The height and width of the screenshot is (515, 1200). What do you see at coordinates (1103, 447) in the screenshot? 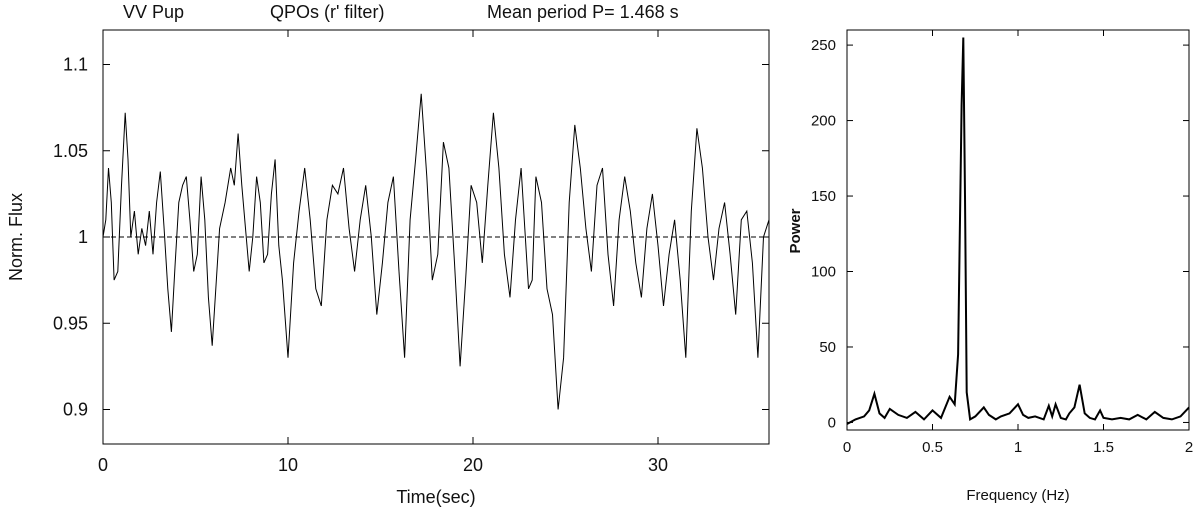
I see `x-tick-label: 1.5` at bounding box center [1103, 447].